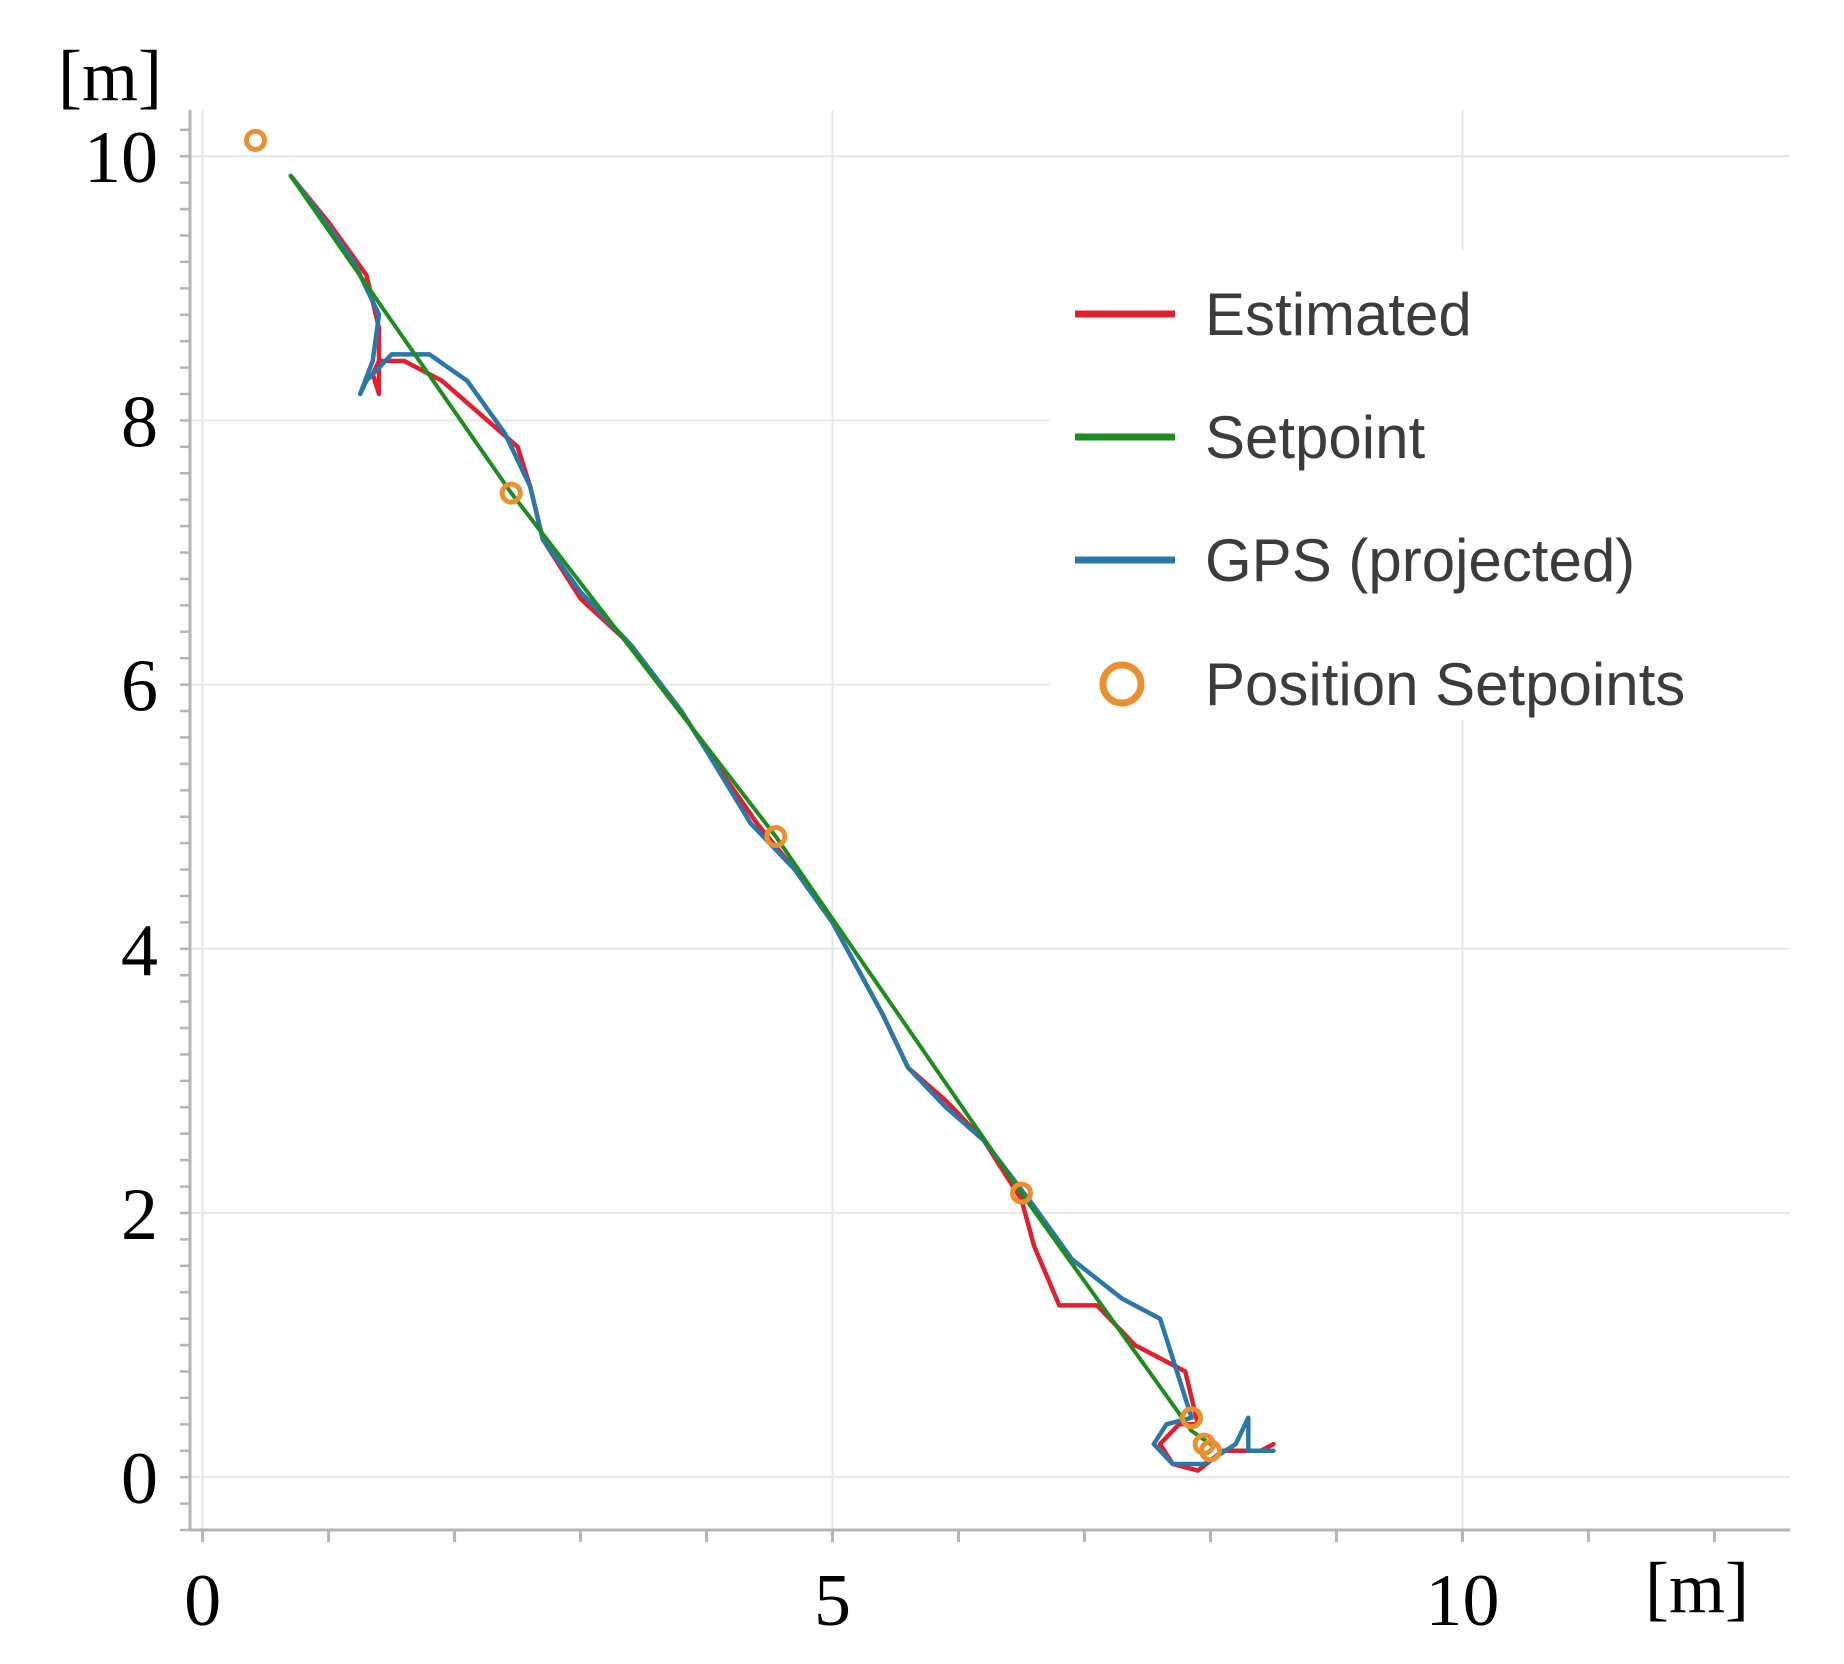 Image resolution: width=1844 pixels, height=1664 pixels. I want to click on x-tick-label-10: 10, so click(1462, 1601).